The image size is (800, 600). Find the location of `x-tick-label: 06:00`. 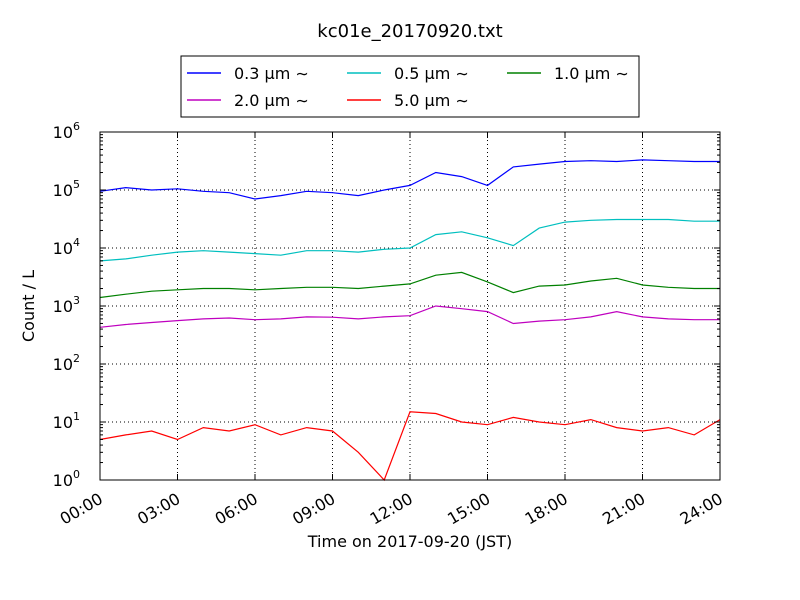

x-tick-label: 06:00 is located at coordinates (236, 509).